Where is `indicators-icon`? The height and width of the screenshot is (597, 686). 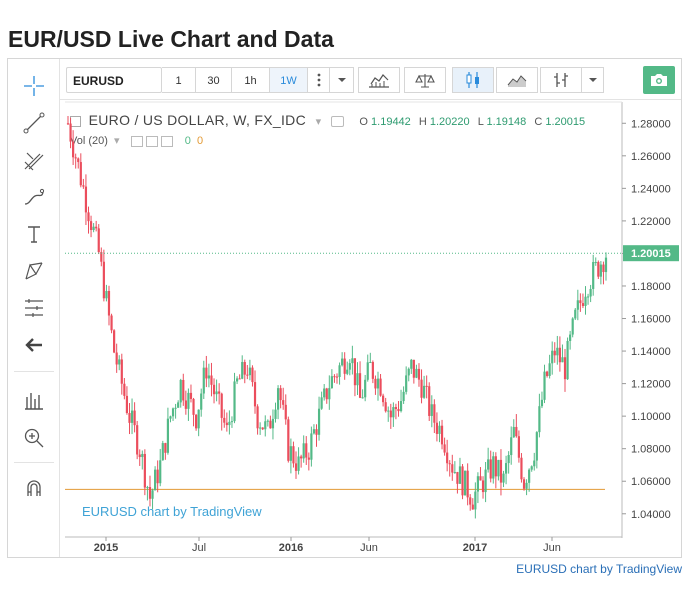 indicators-icon is located at coordinates (379, 80).